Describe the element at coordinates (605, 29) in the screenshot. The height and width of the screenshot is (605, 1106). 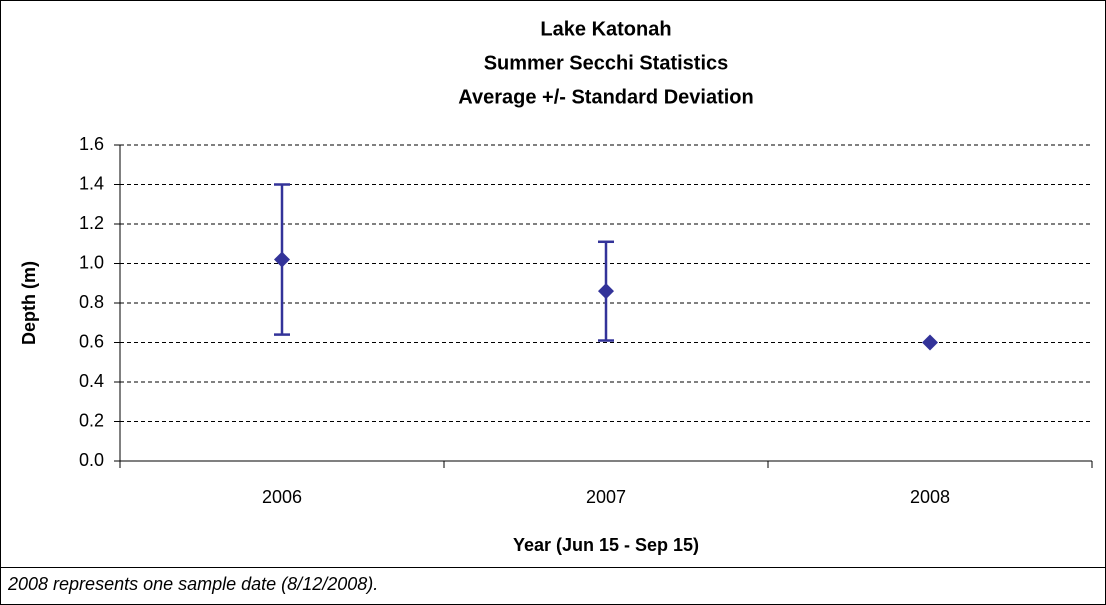
I see `chart-title: Lake Katonah` at that location.